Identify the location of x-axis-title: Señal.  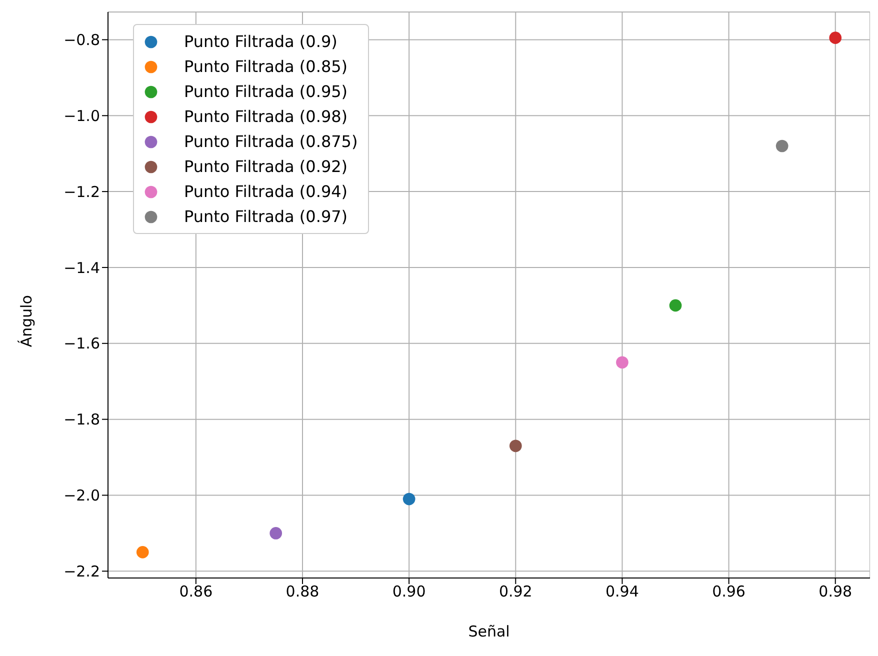
(489, 631).